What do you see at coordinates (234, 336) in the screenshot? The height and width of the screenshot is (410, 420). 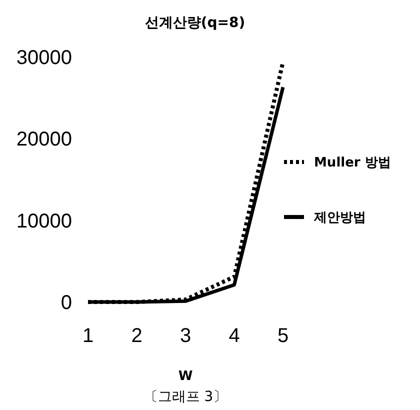 I see `x-tick-label: 4` at bounding box center [234, 336].